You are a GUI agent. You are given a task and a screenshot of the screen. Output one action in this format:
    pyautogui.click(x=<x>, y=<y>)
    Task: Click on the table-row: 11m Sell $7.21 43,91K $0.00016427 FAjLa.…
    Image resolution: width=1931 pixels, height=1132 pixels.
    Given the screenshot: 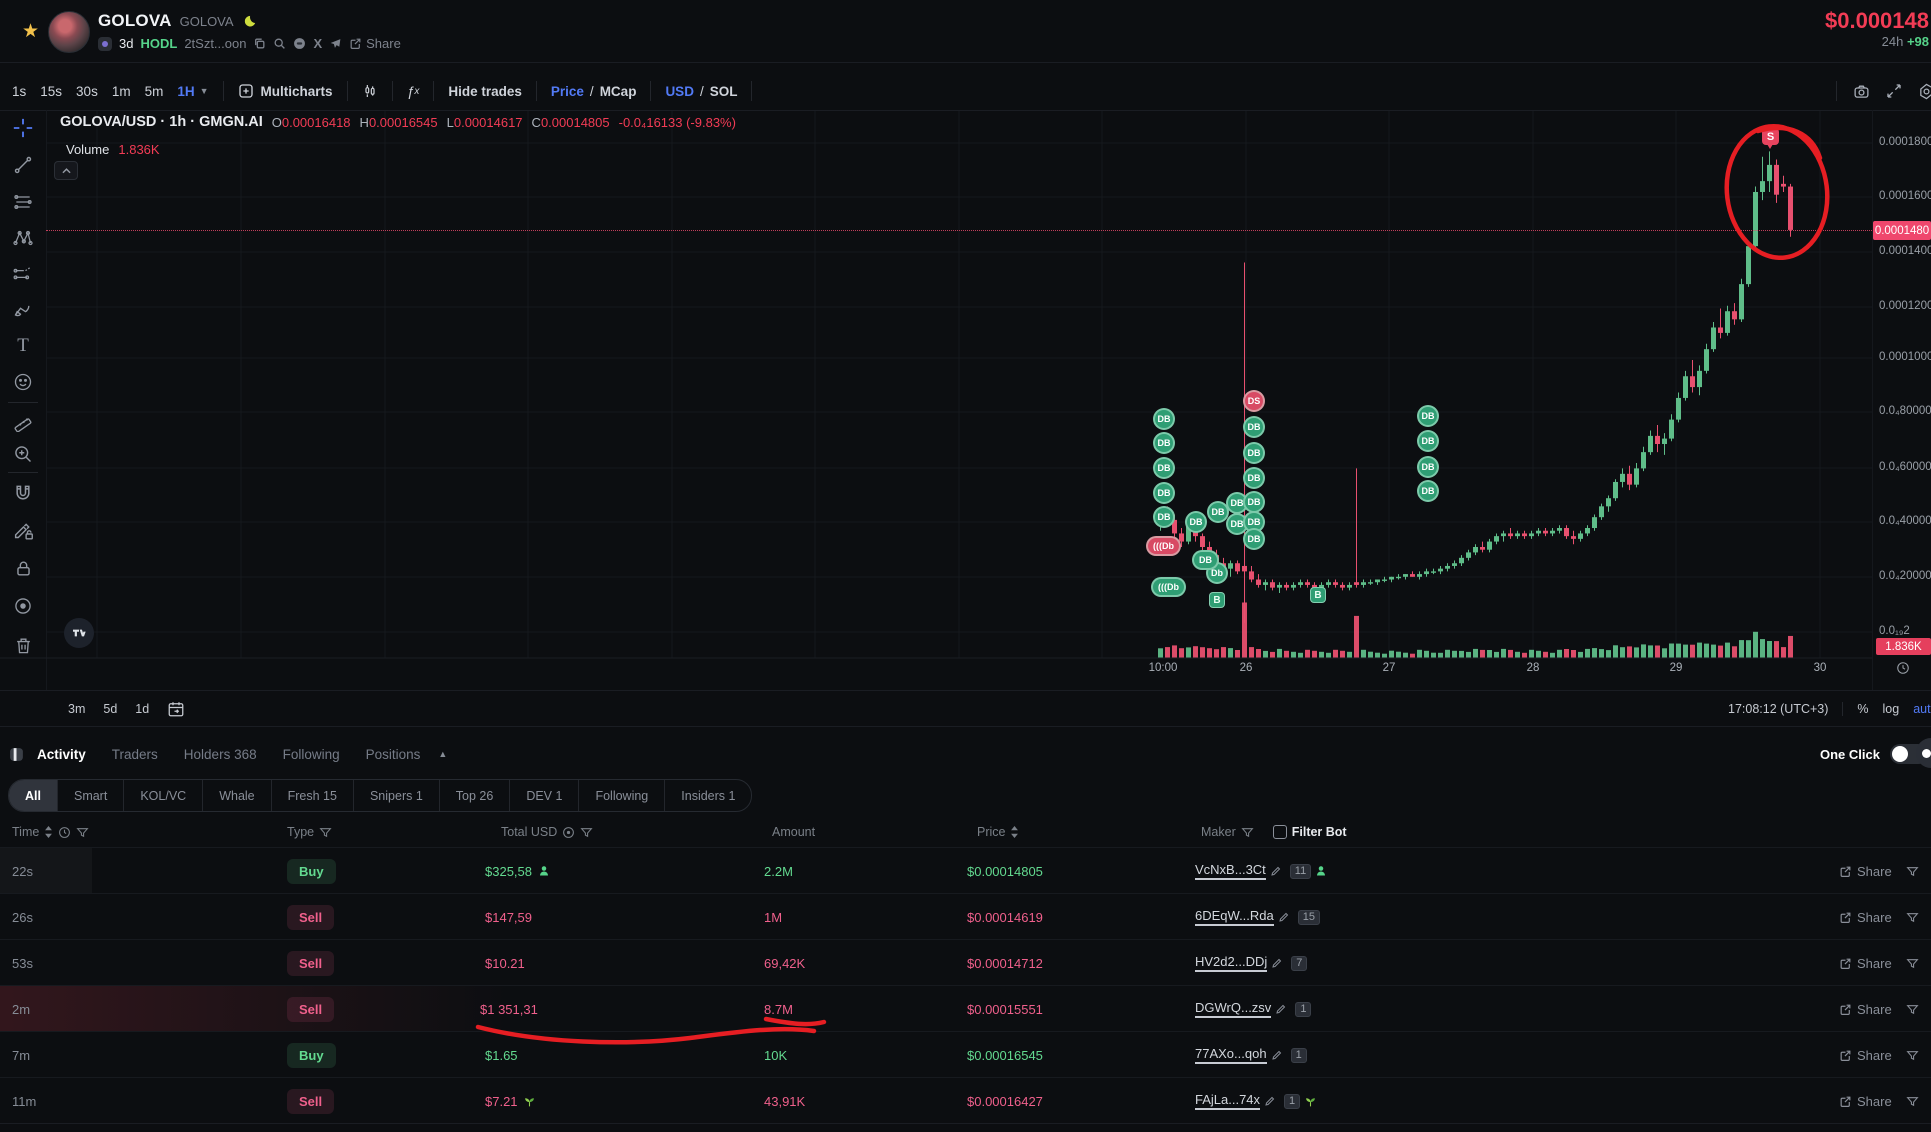 What is the action you would take?
    pyautogui.click(x=965, y=1100)
    